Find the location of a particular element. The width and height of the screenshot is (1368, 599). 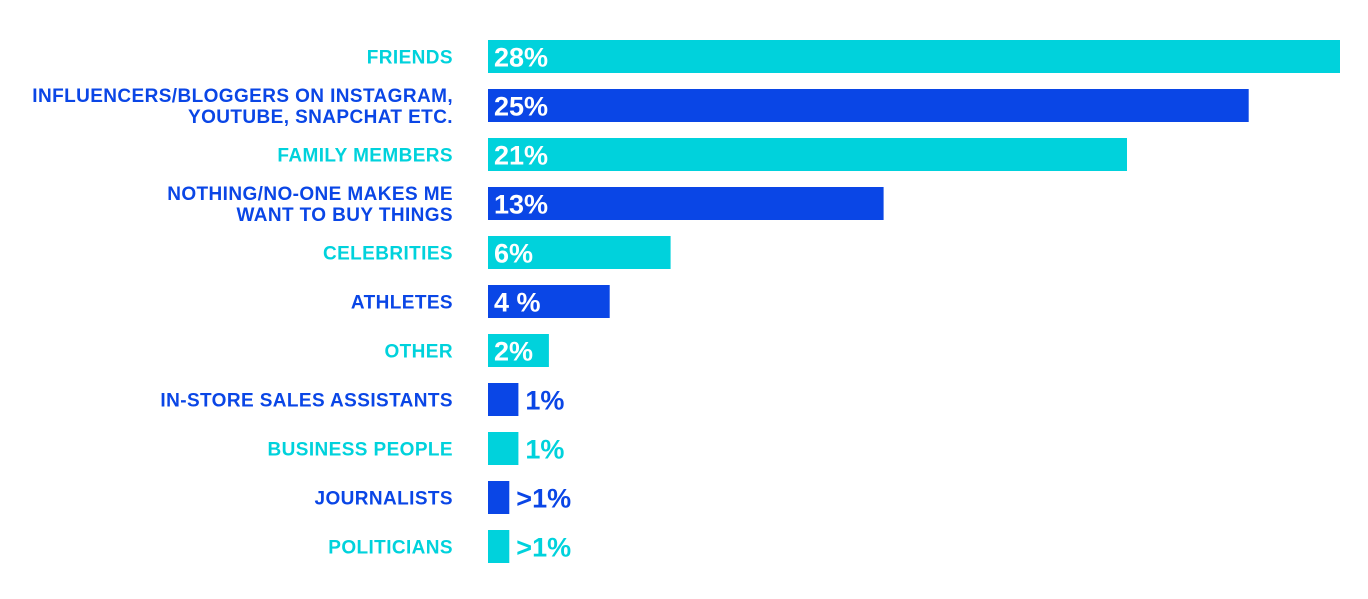

category-label-line: JOURNALISTS is located at coordinates (384, 499).